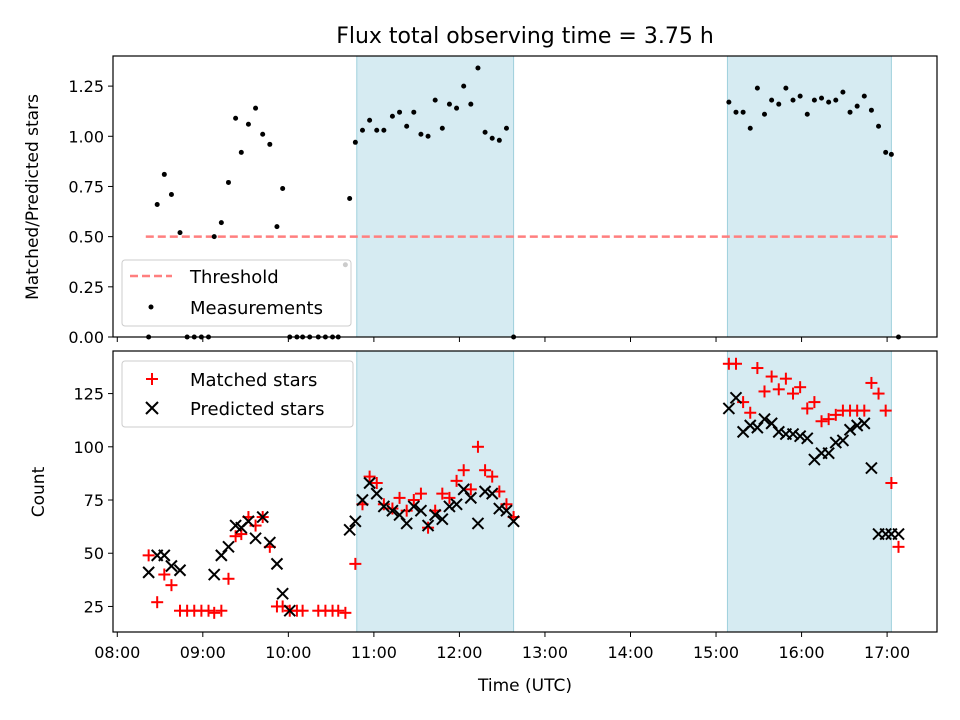 This screenshot has width=960, height=720. Describe the element at coordinates (257, 409) in the screenshot. I see `legend-predicted-label: Predicted stars` at that location.